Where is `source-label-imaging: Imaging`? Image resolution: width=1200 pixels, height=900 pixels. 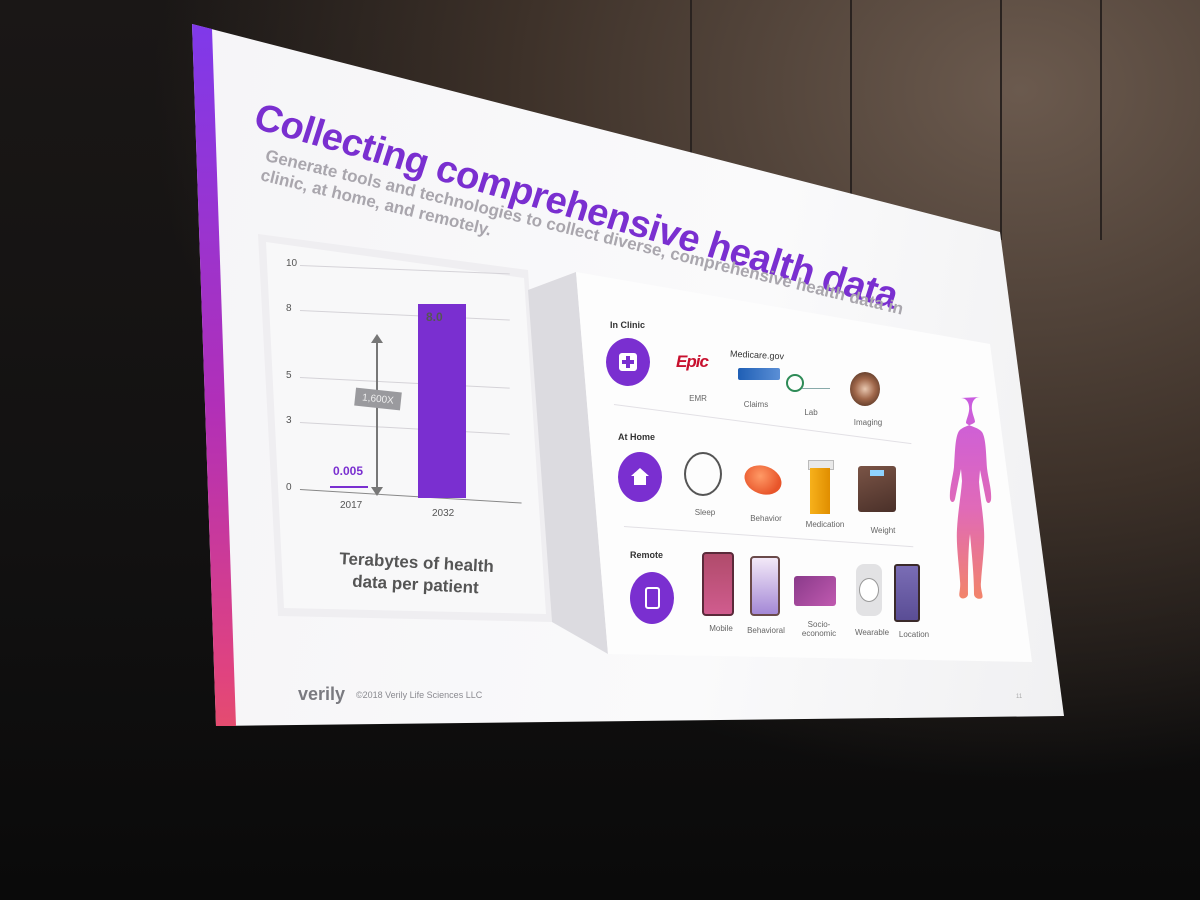
source-label-imaging: Imaging is located at coordinates (868, 422).